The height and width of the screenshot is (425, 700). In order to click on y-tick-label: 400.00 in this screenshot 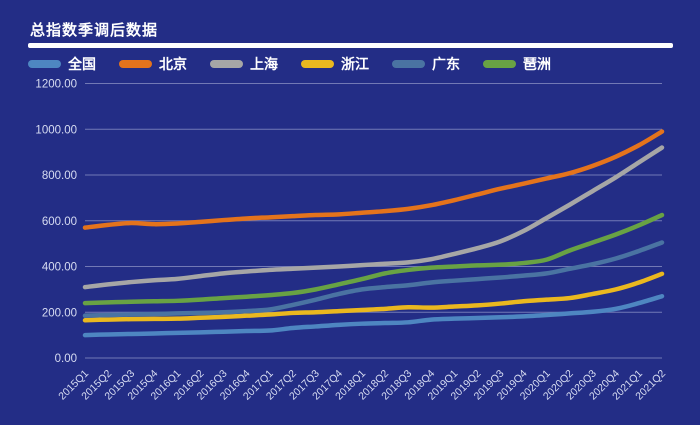, I will do `click(59, 268)`.